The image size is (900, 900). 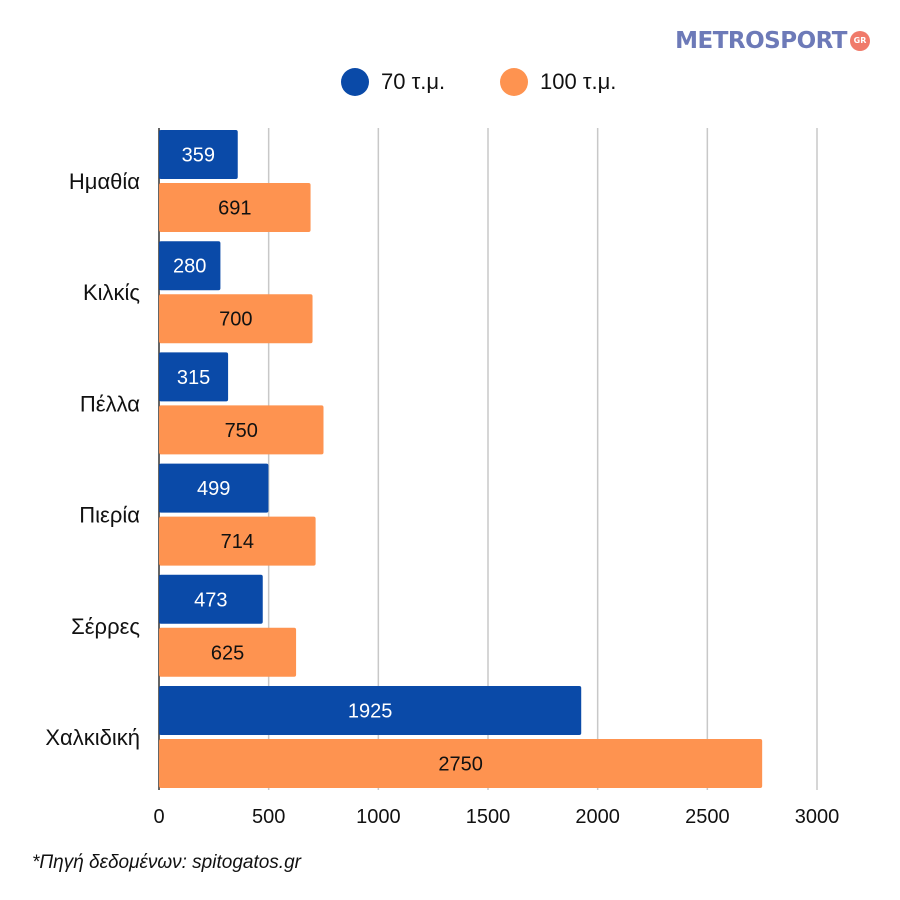 I want to click on data-label: 714, so click(x=237, y=542).